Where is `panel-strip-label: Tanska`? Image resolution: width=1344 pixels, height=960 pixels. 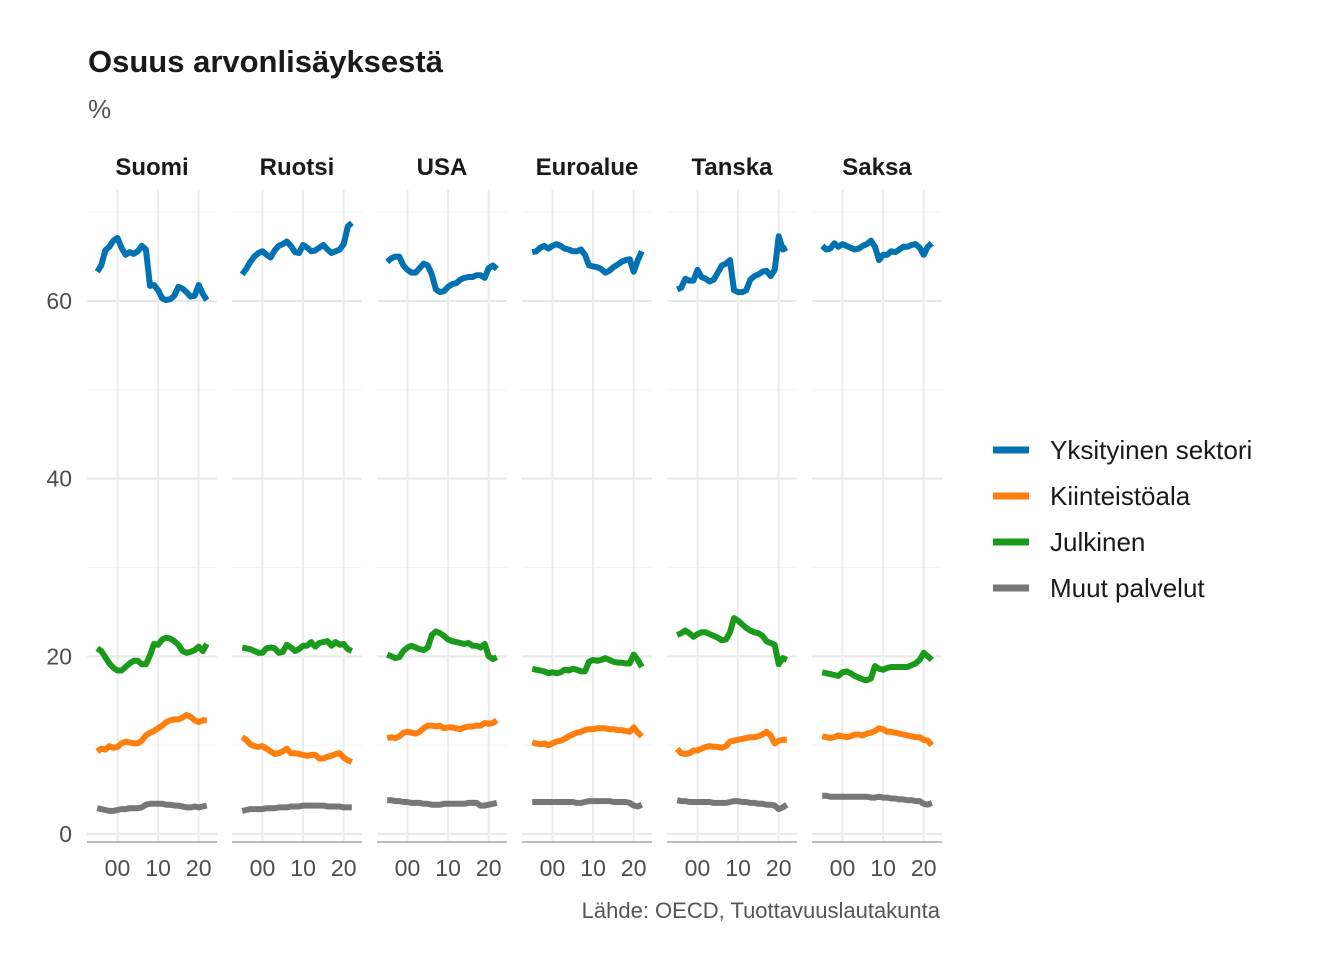 panel-strip-label: Tanska is located at coordinates (733, 167).